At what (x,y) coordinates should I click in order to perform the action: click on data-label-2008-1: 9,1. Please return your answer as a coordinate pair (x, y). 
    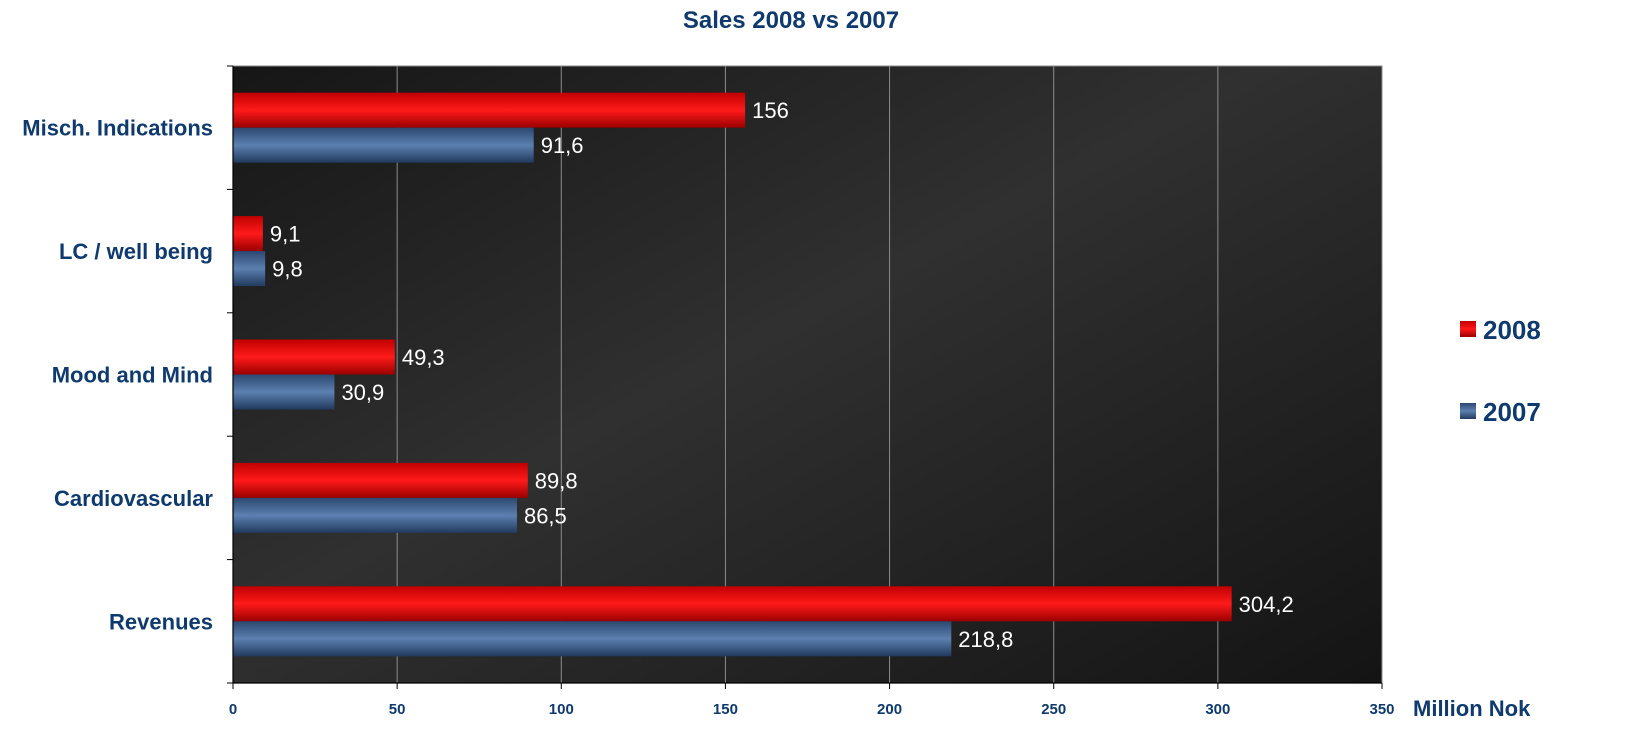
    Looking at the image, I should click on (285, 234).